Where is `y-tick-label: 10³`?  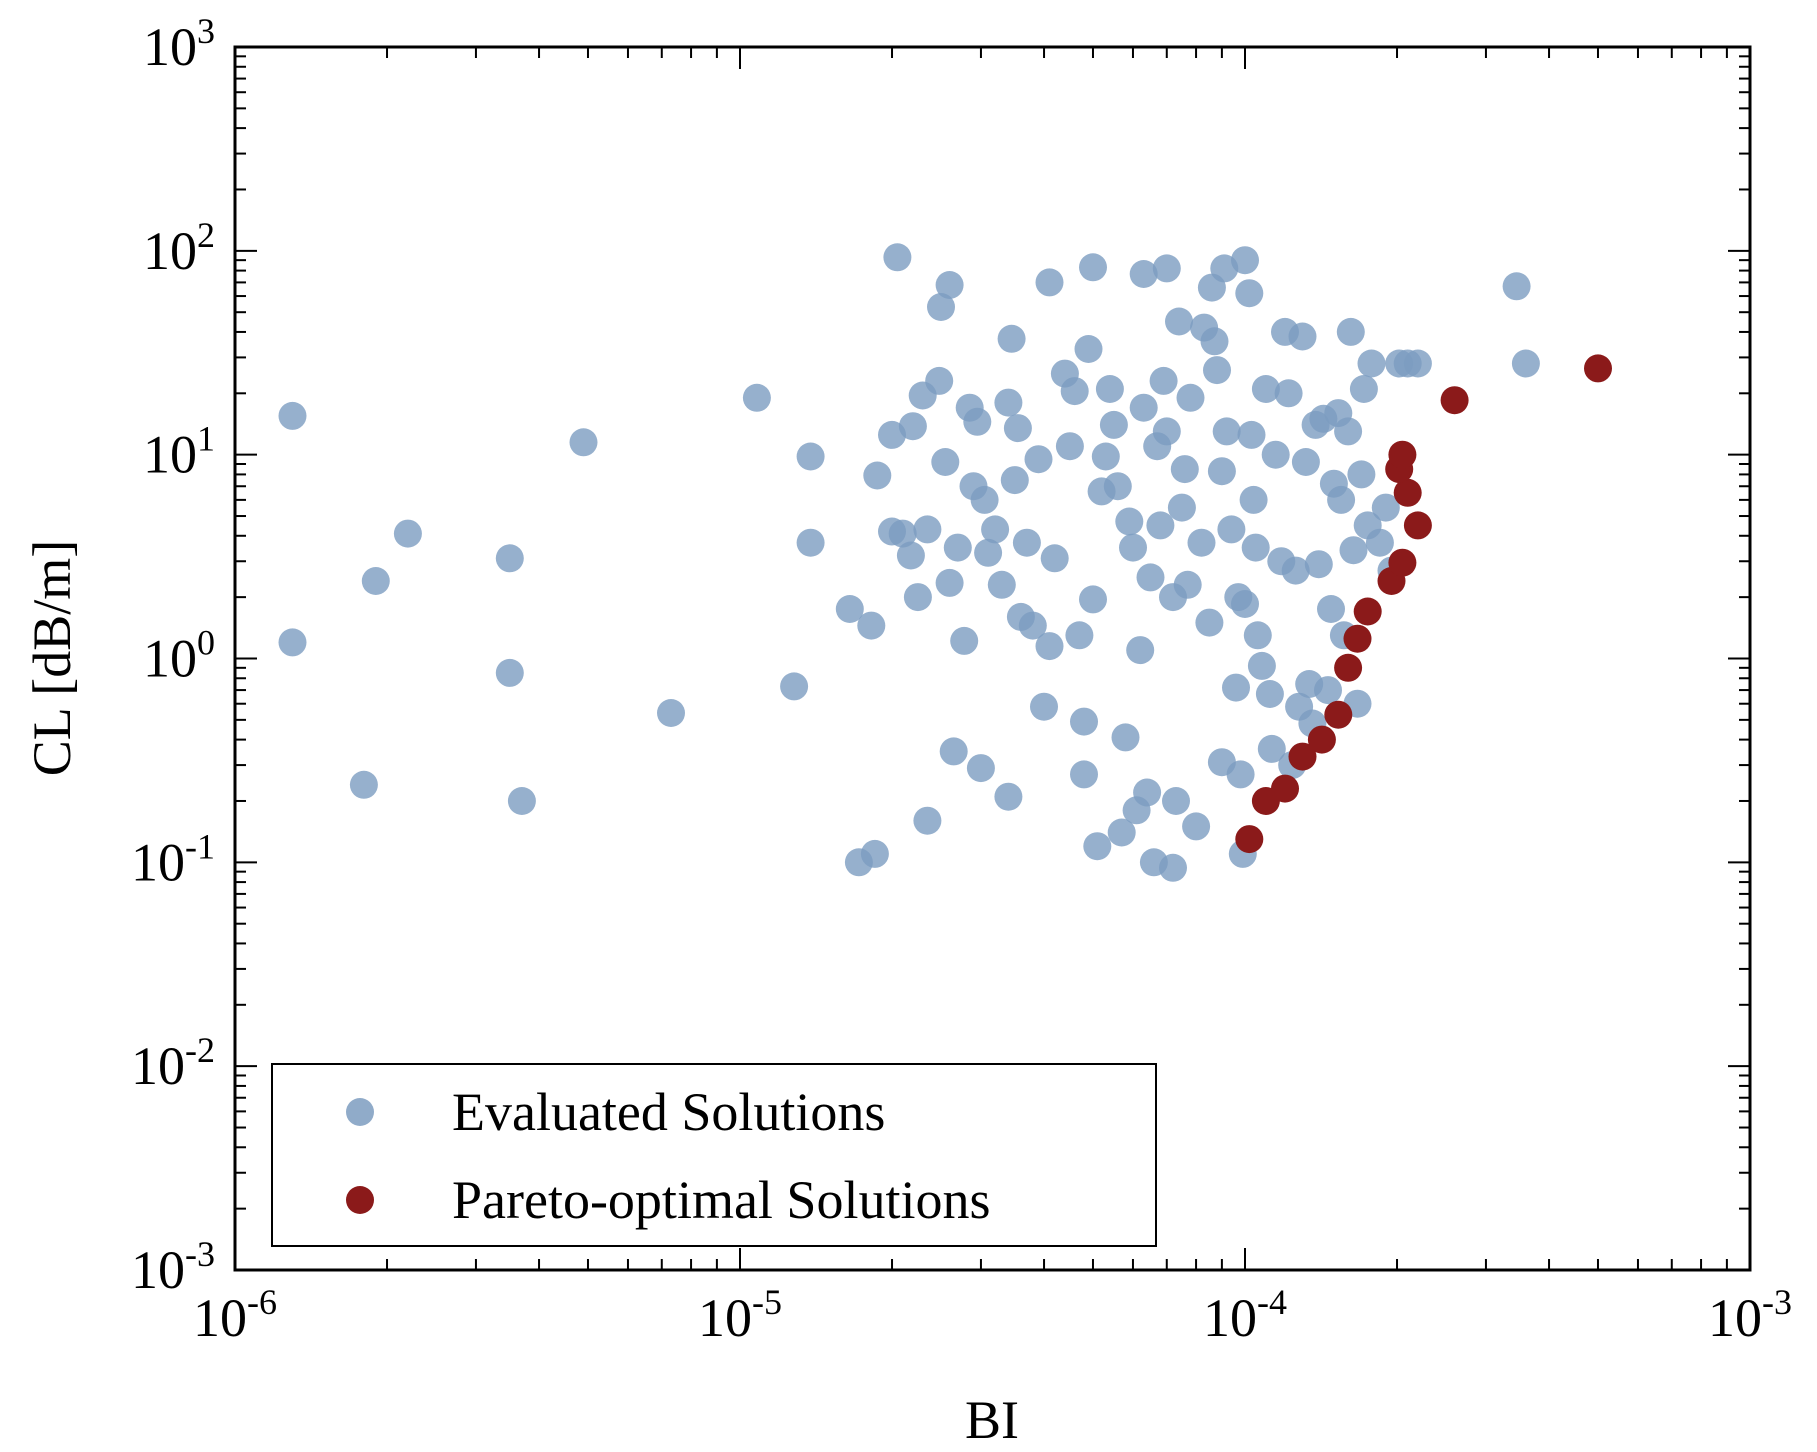 y-tick-label: 10³ is located at coordinates (179, 44).